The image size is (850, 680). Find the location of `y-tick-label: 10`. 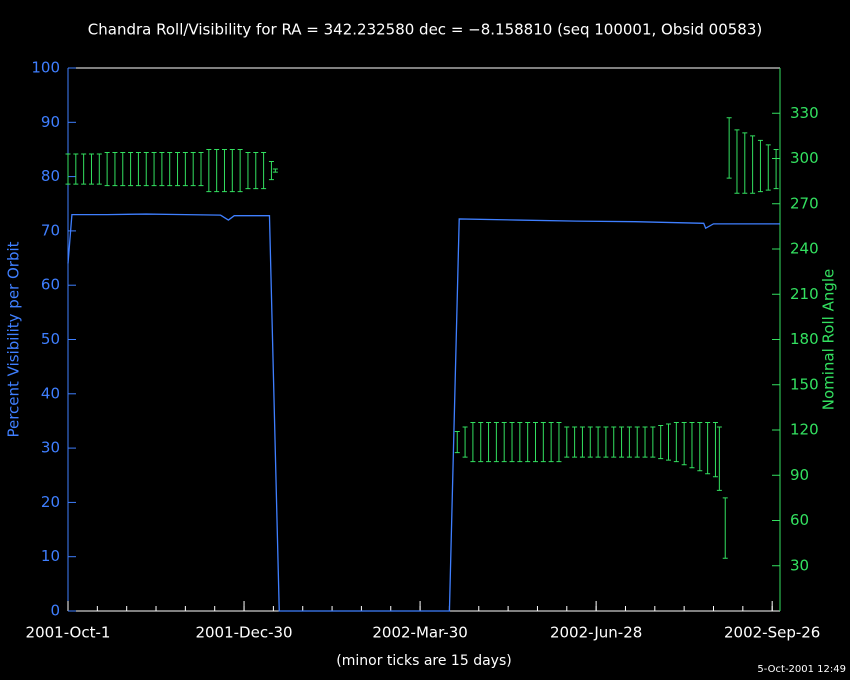

y-tick-label: 10 is located at coordinates (50, 556).